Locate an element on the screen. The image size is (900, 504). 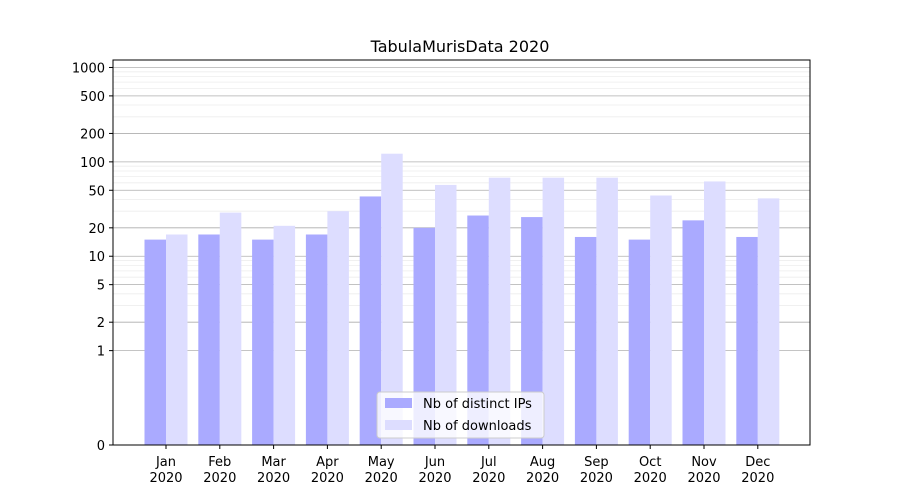
y-tick-label: 500 is located at coordinates (92, 97).